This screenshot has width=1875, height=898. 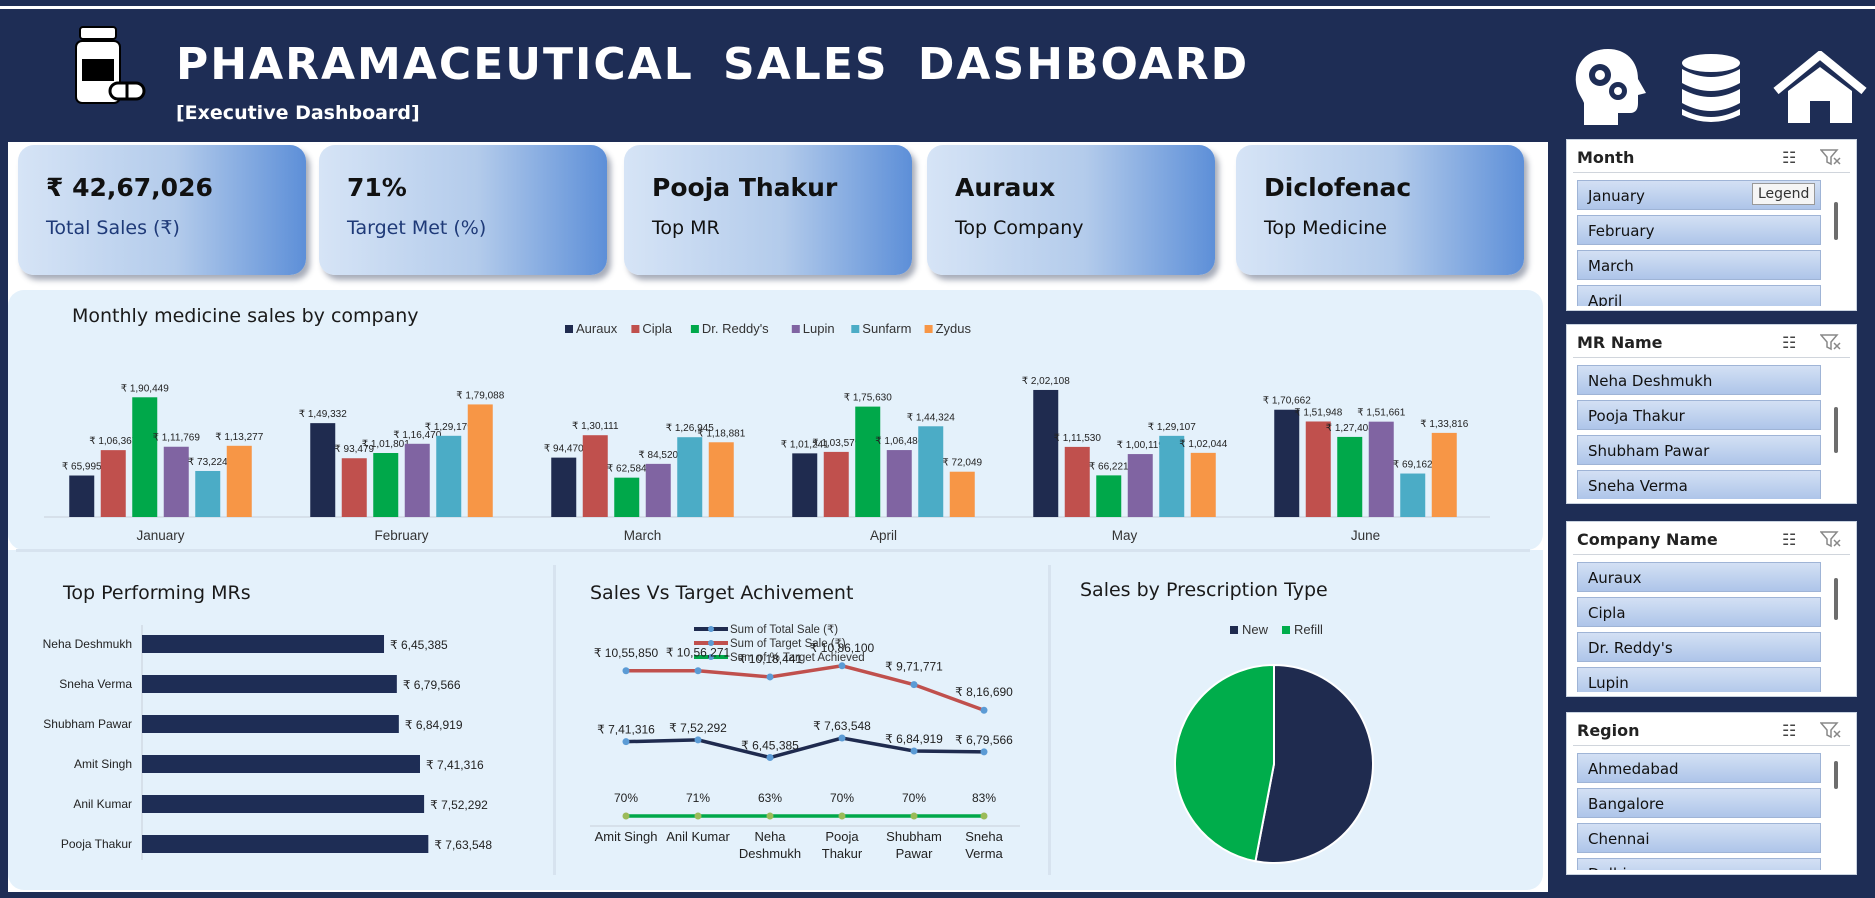 I want to click on kpi-label: Top Company, so click(x=1019, y=228).